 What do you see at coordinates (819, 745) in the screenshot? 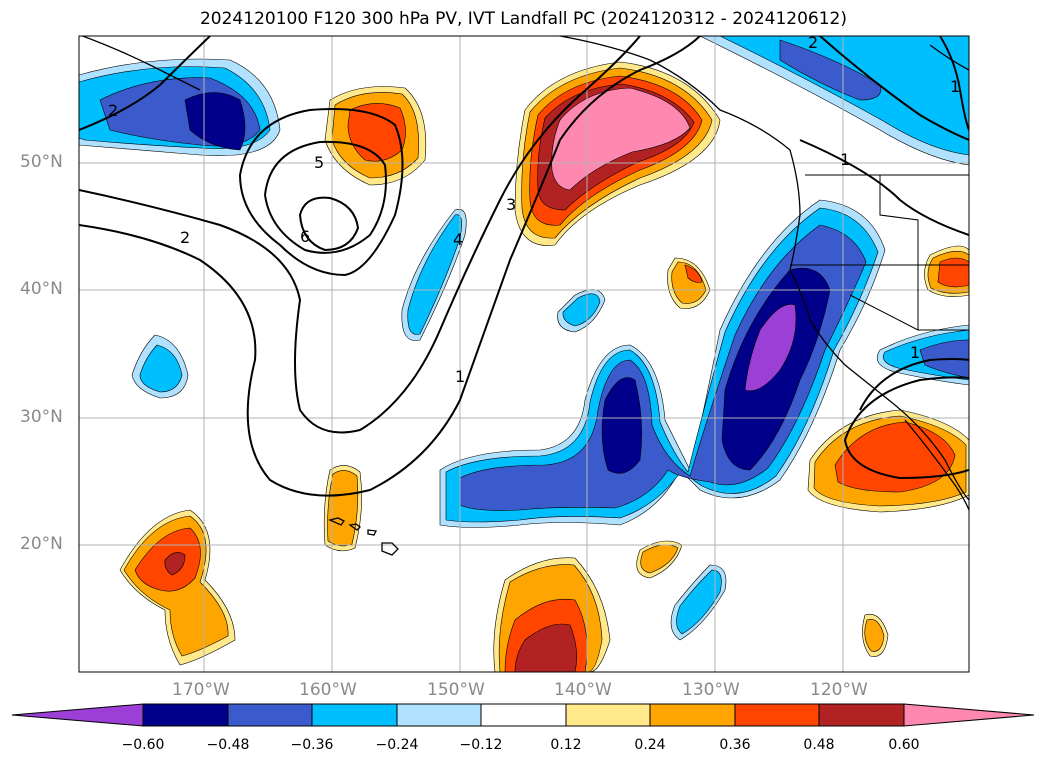
I see `colorbar-tick: 0.48` at bounding box center [819, 745].